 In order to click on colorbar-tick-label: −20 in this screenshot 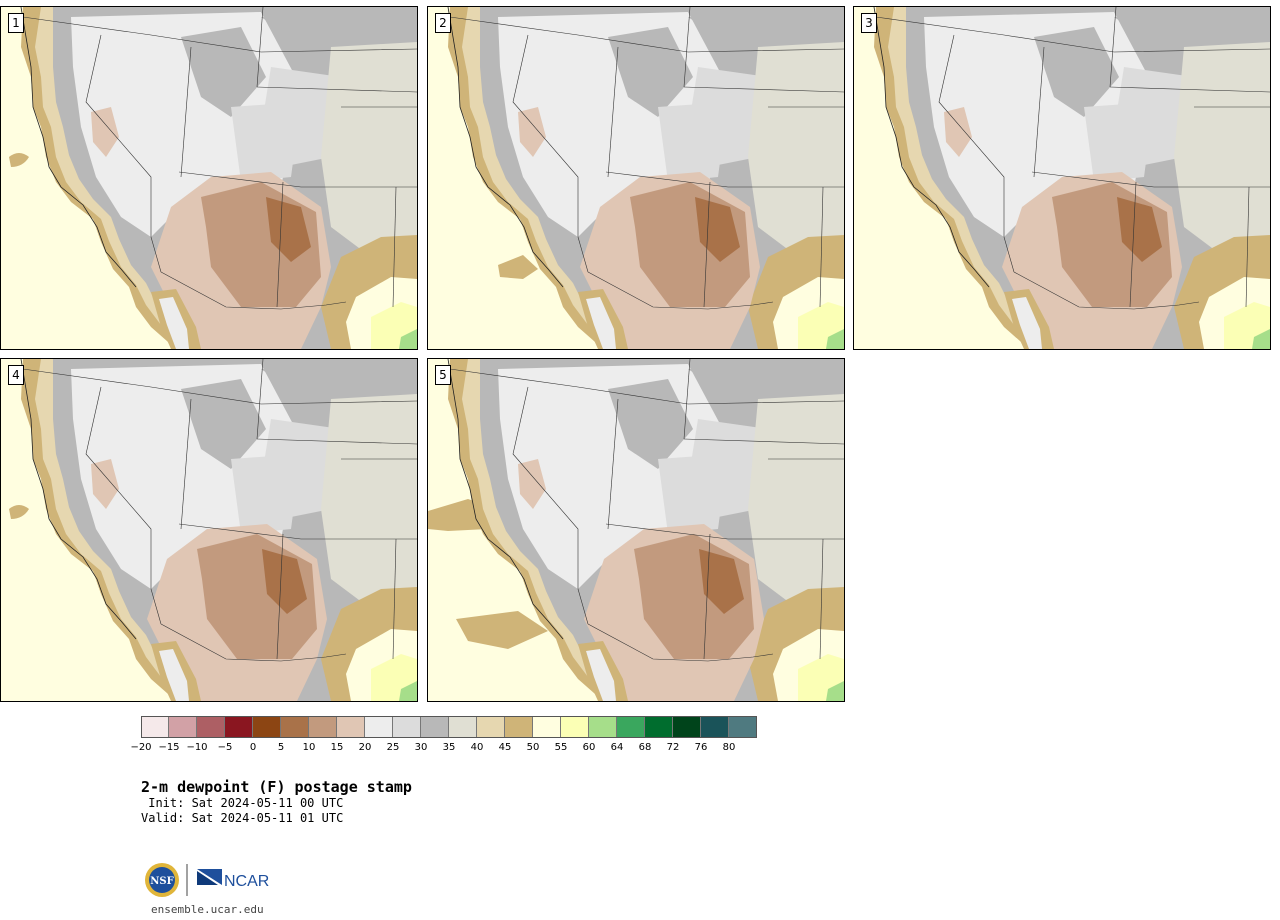, I will do `click(140, 747)`.